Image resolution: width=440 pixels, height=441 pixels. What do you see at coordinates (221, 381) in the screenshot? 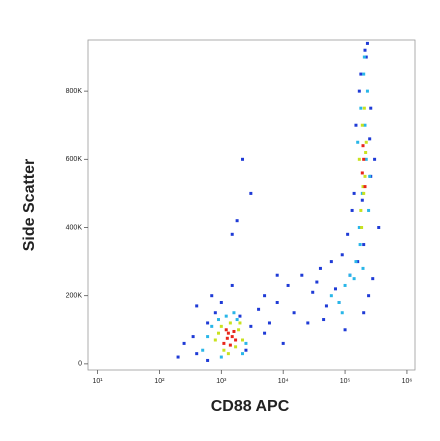
I see `x-tick-label: 10³` at bounding box center [221, 381].